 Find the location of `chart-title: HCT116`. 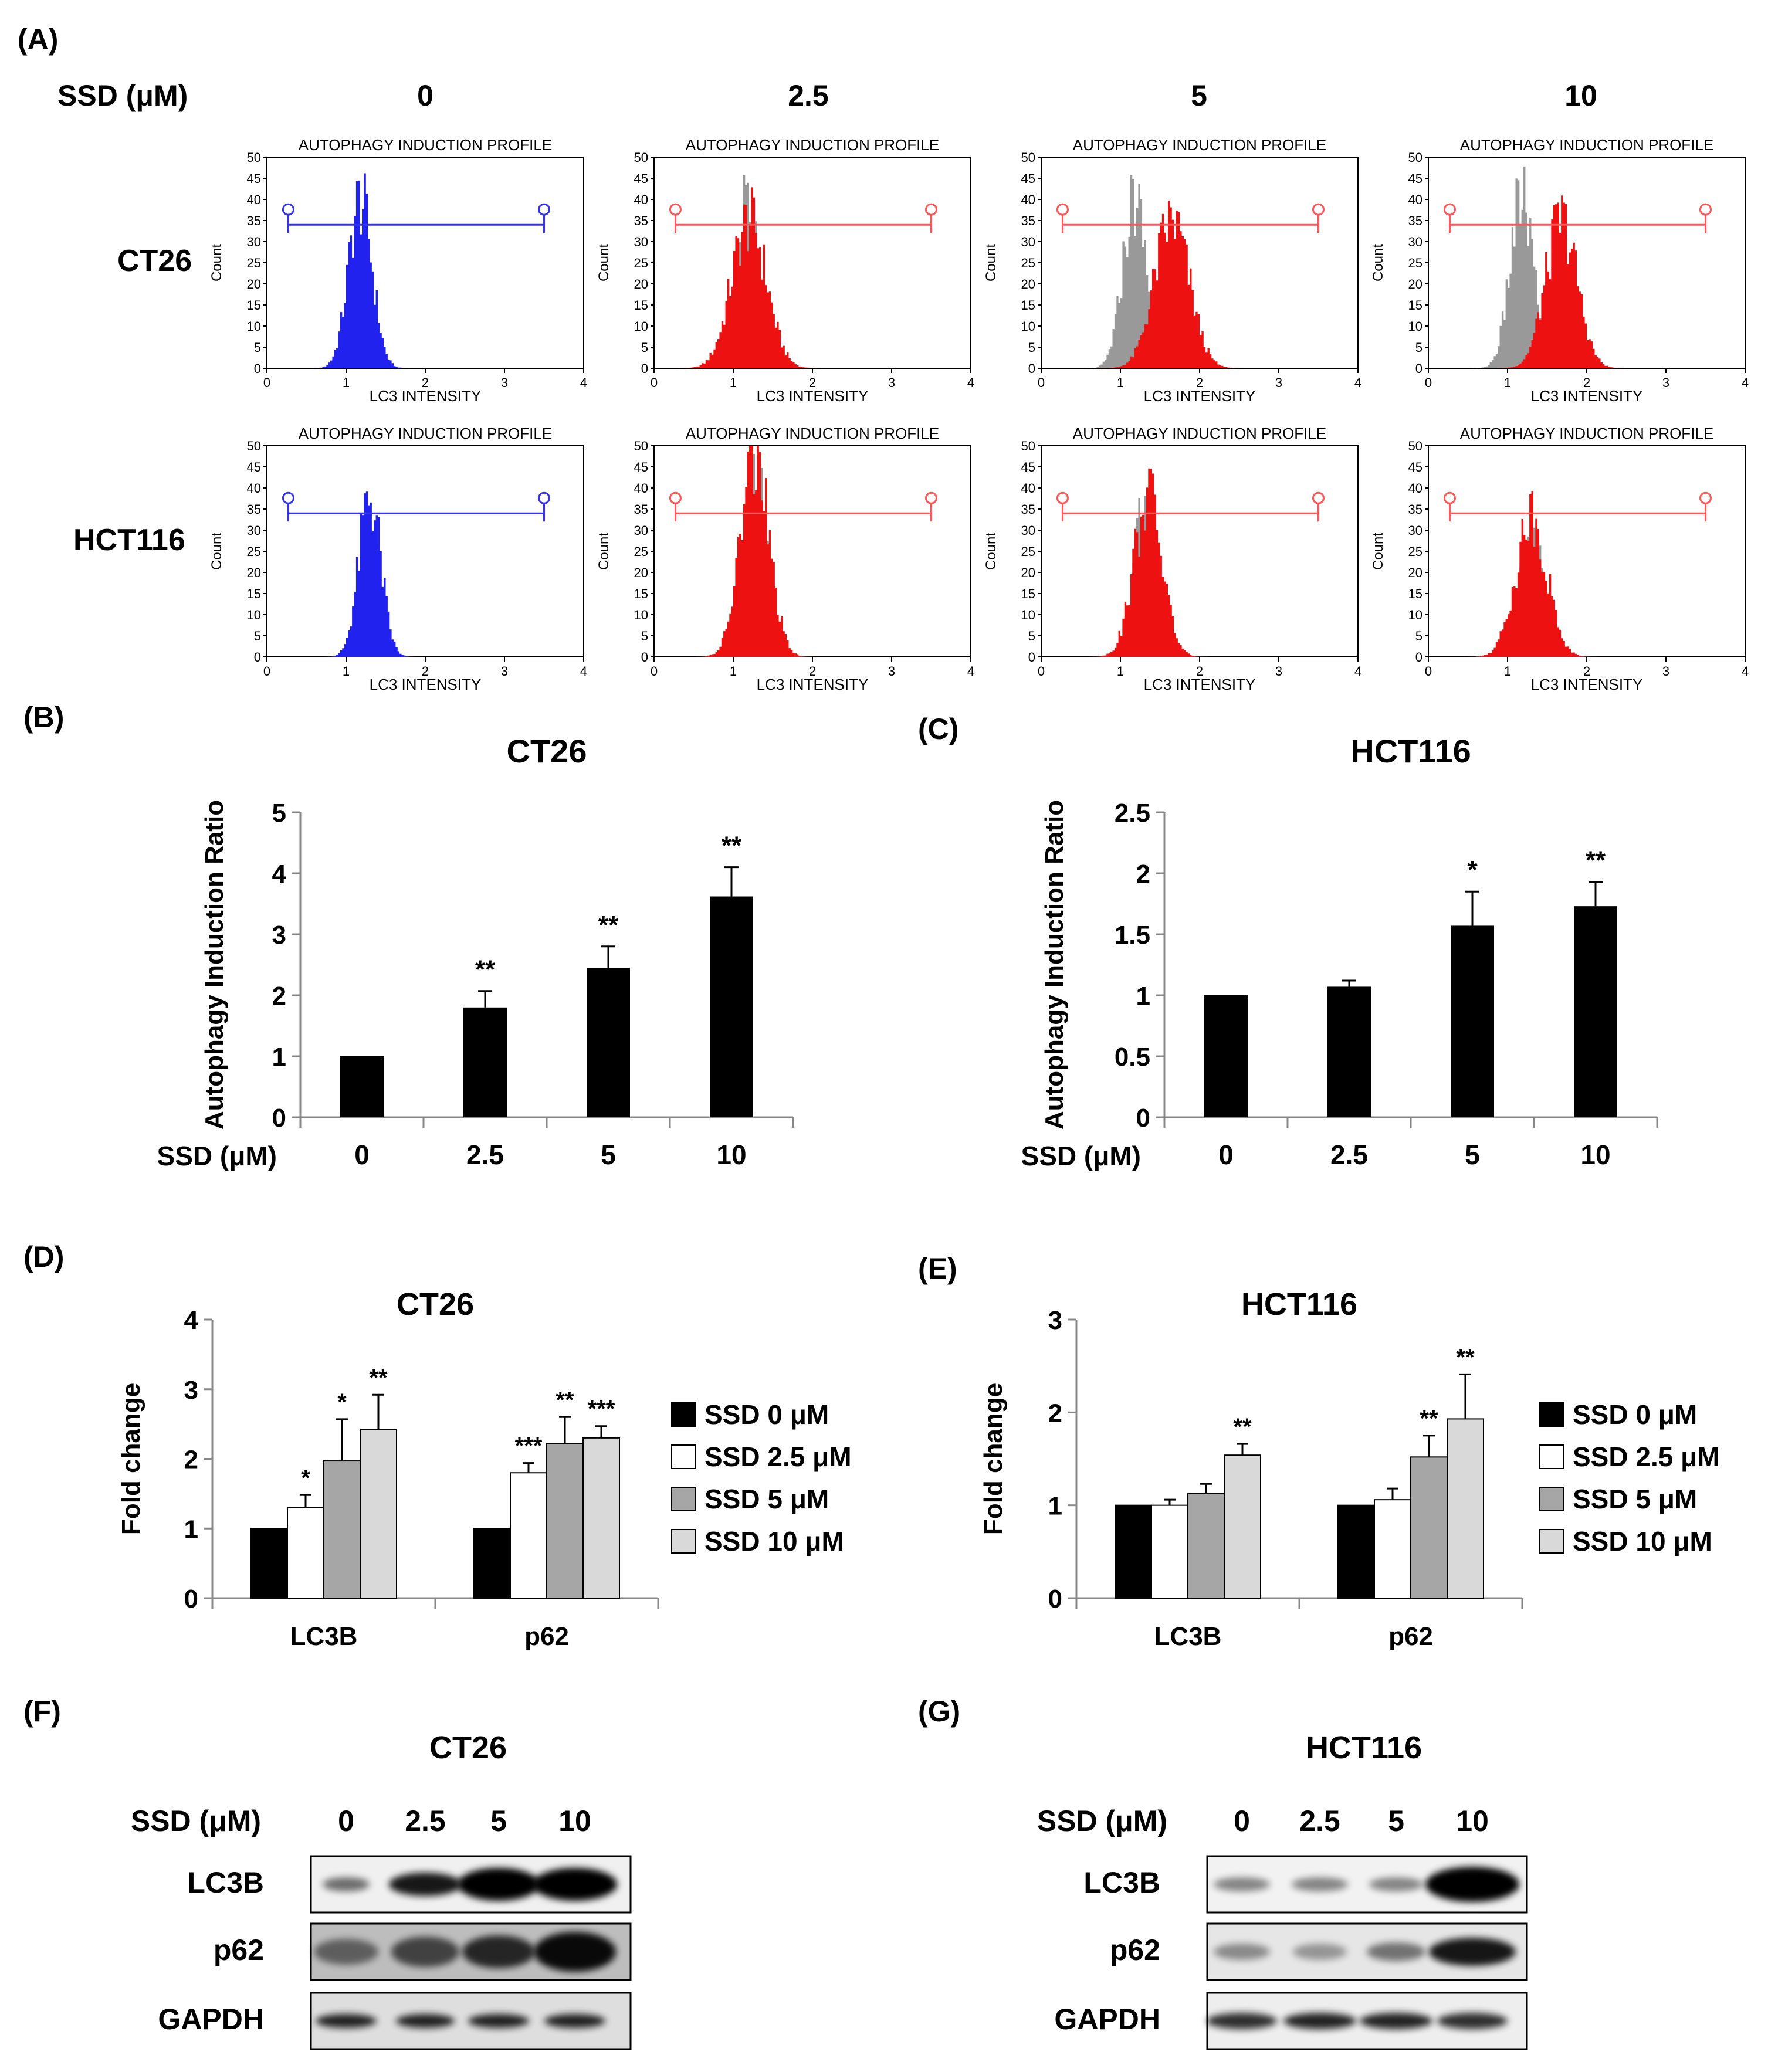

chart-title: HCT116 is located at coordinates (1410, 751).